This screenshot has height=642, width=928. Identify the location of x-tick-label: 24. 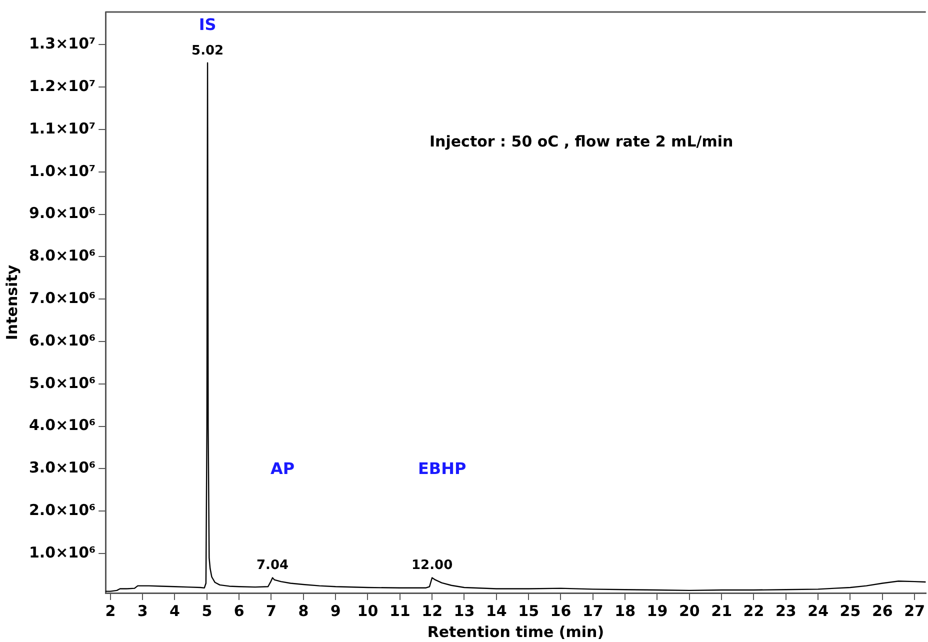
(818, 611).